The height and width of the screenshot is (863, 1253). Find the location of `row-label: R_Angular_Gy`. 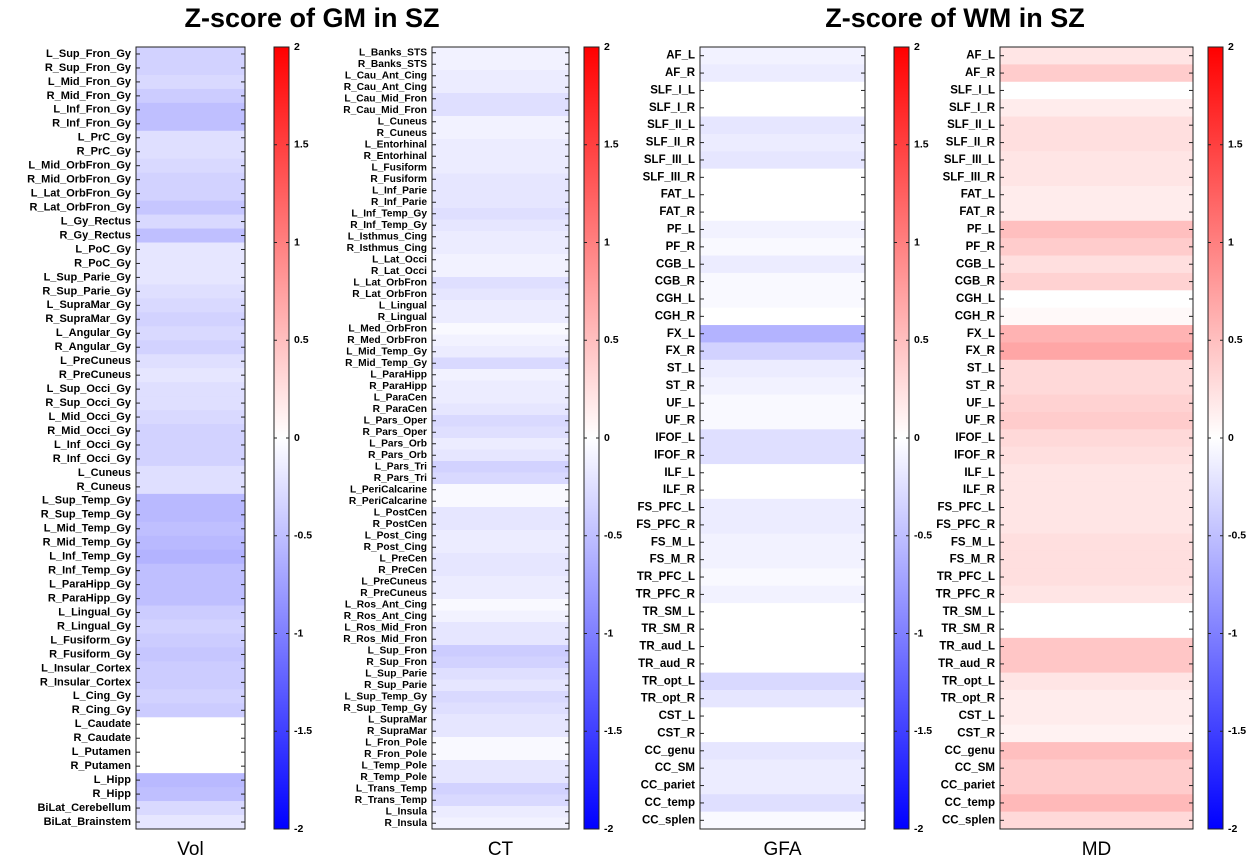

row-label: R_Angular_Gy is located at coordinates (93, 347).